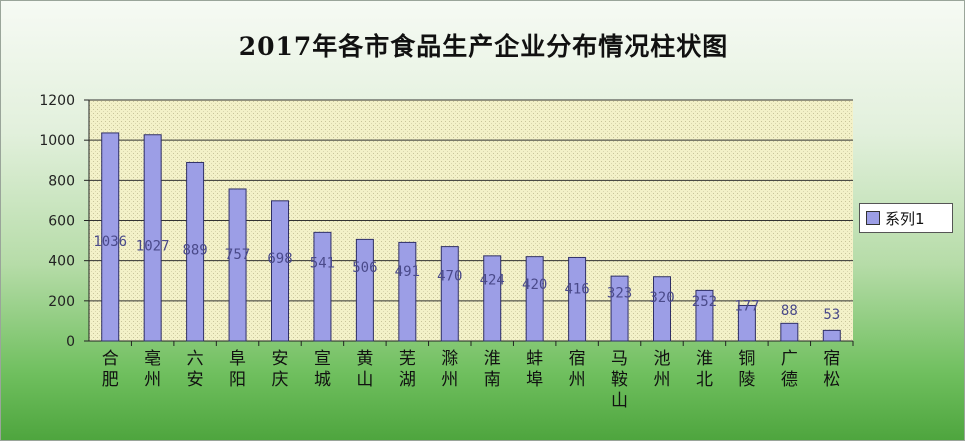  I want to click on x-tick-label: 合, so click(110, 359).